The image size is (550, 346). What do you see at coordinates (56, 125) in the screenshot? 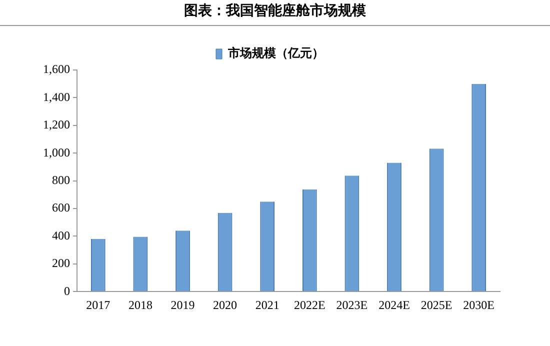
I see `y-tick-label: 1,200` at bounding box center [56, 125].